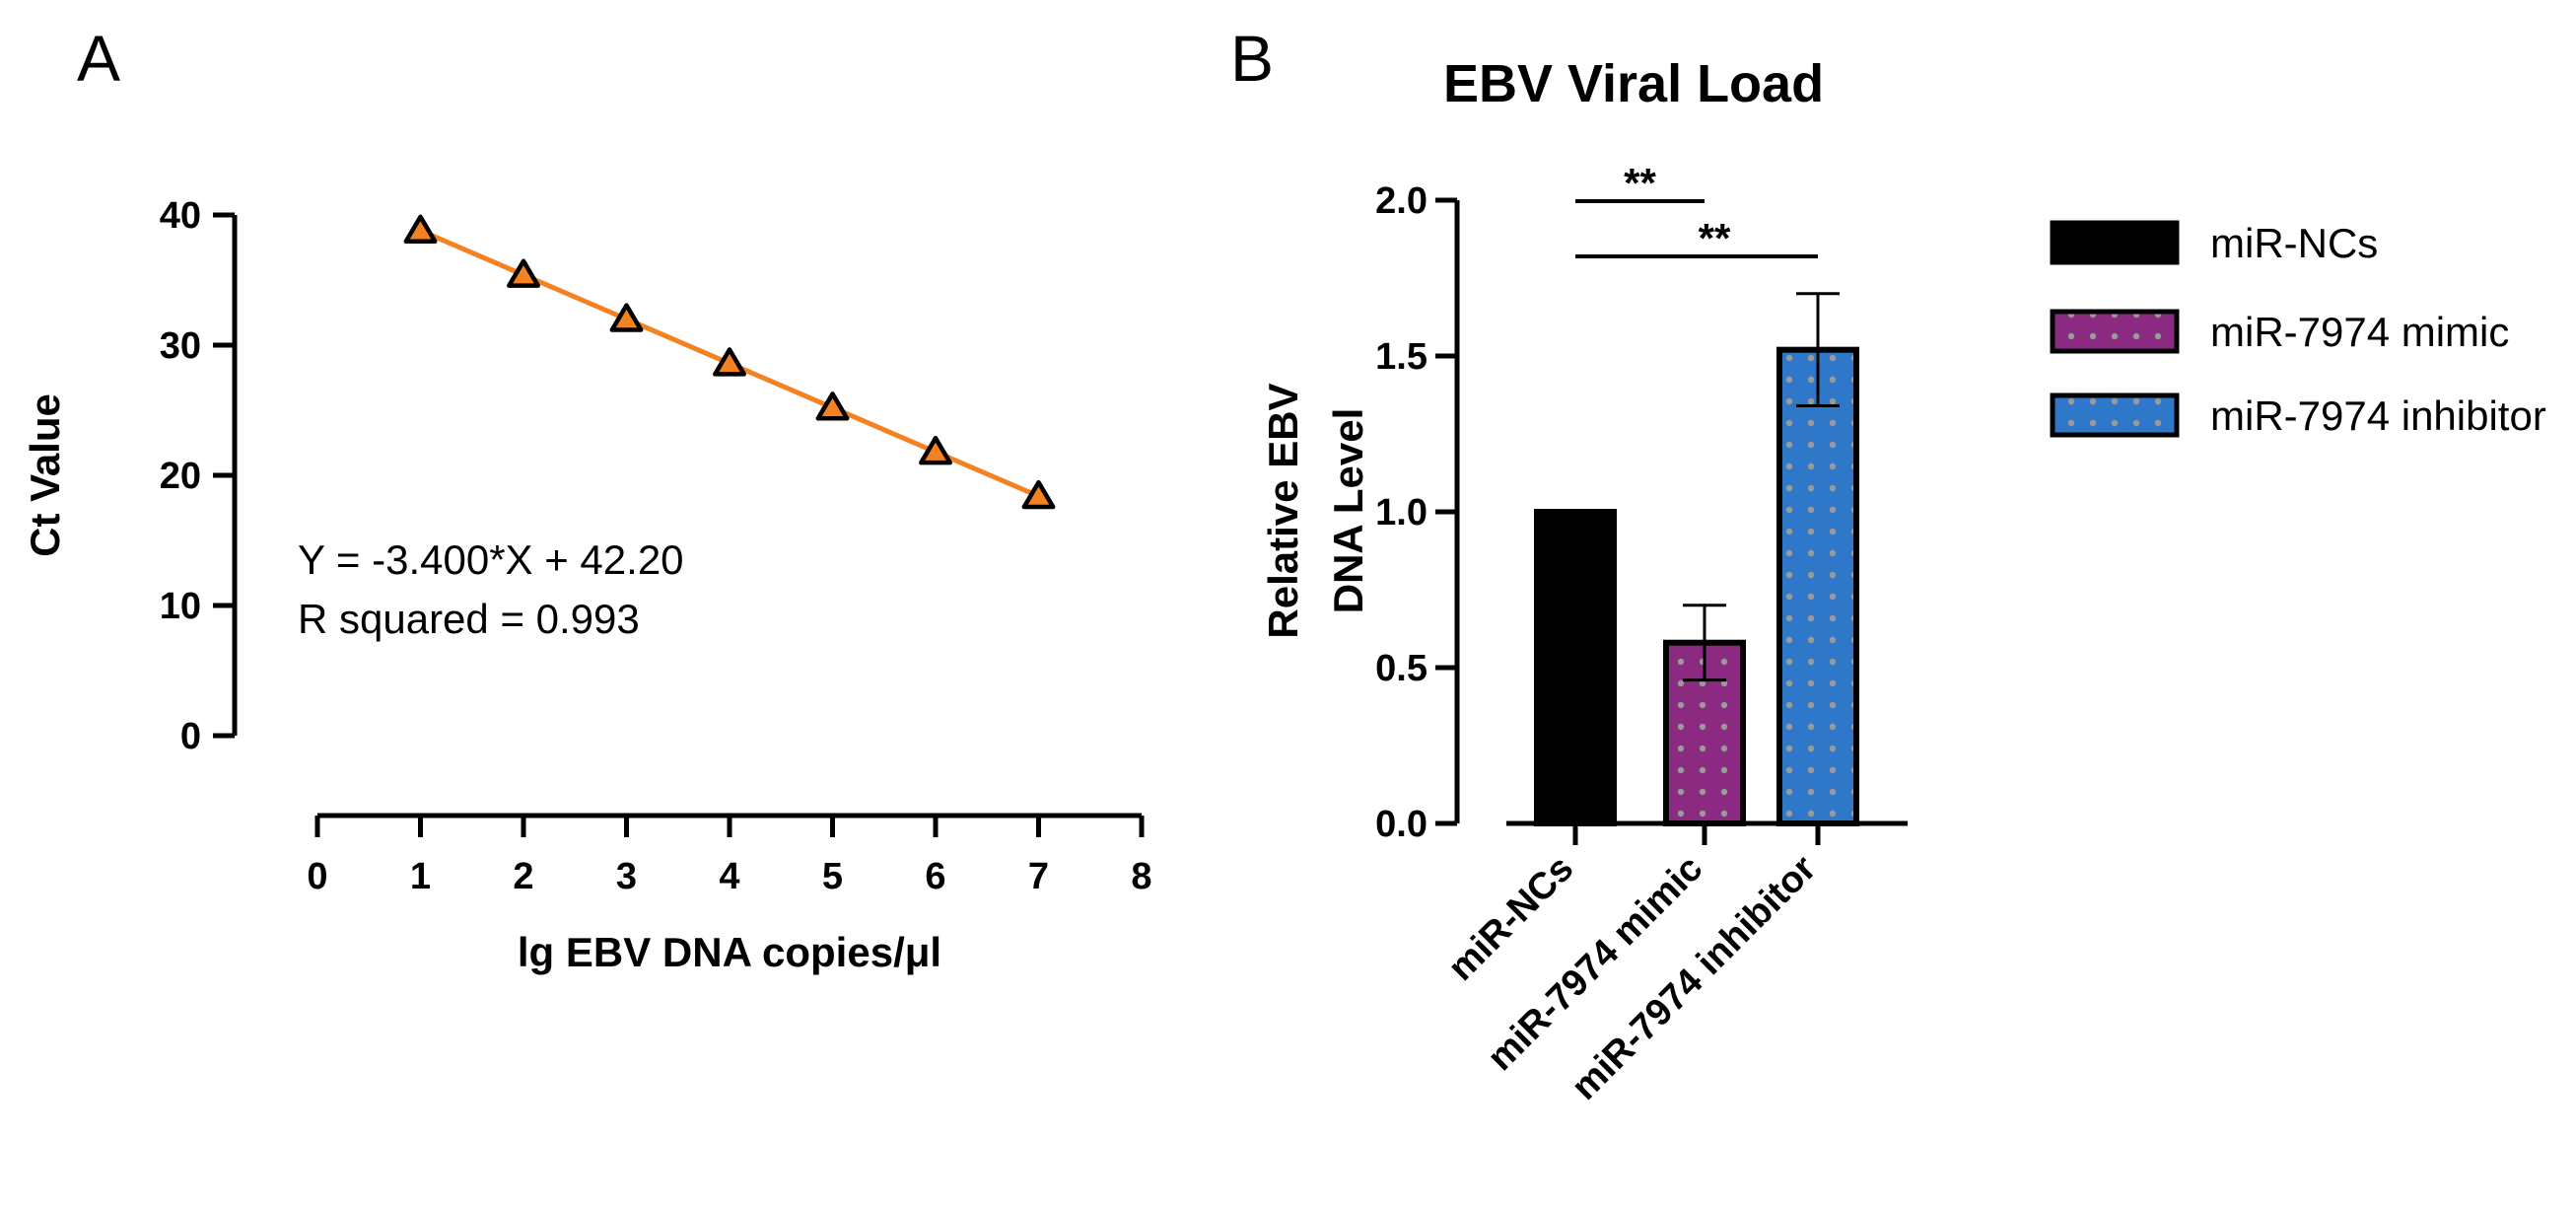  What do you see at coordinates (729, 876) in the screenshot?
I see `a-x-tick-label: 4` at bounding box center [729, 876].